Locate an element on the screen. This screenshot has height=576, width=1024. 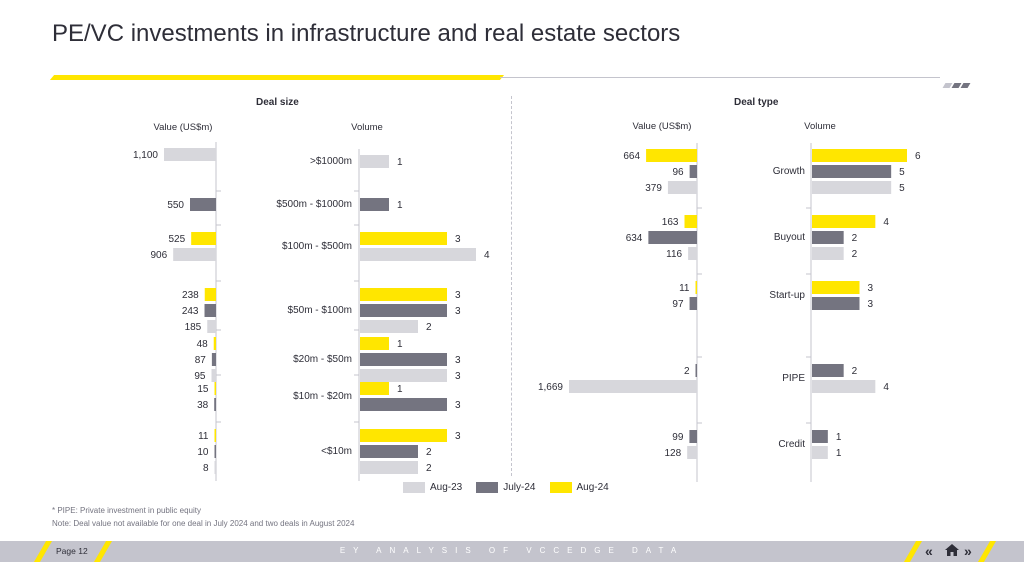
home-icon is located at coordinates (952, 551).